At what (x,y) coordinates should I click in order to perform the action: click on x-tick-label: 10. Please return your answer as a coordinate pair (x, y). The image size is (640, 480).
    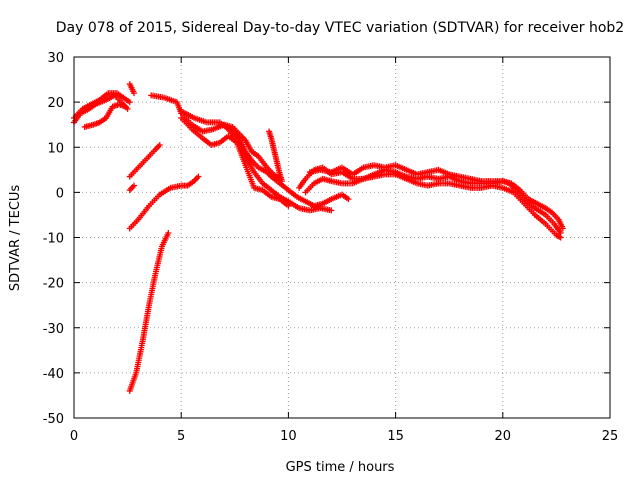
    Looking at the image, I should click on (288, 436).